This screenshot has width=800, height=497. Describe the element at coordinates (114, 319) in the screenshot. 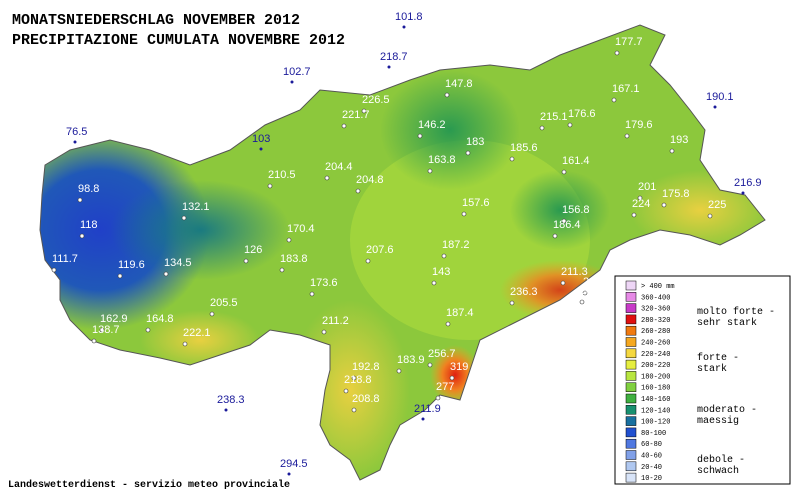

I see `station-value: 162.9` at that location.